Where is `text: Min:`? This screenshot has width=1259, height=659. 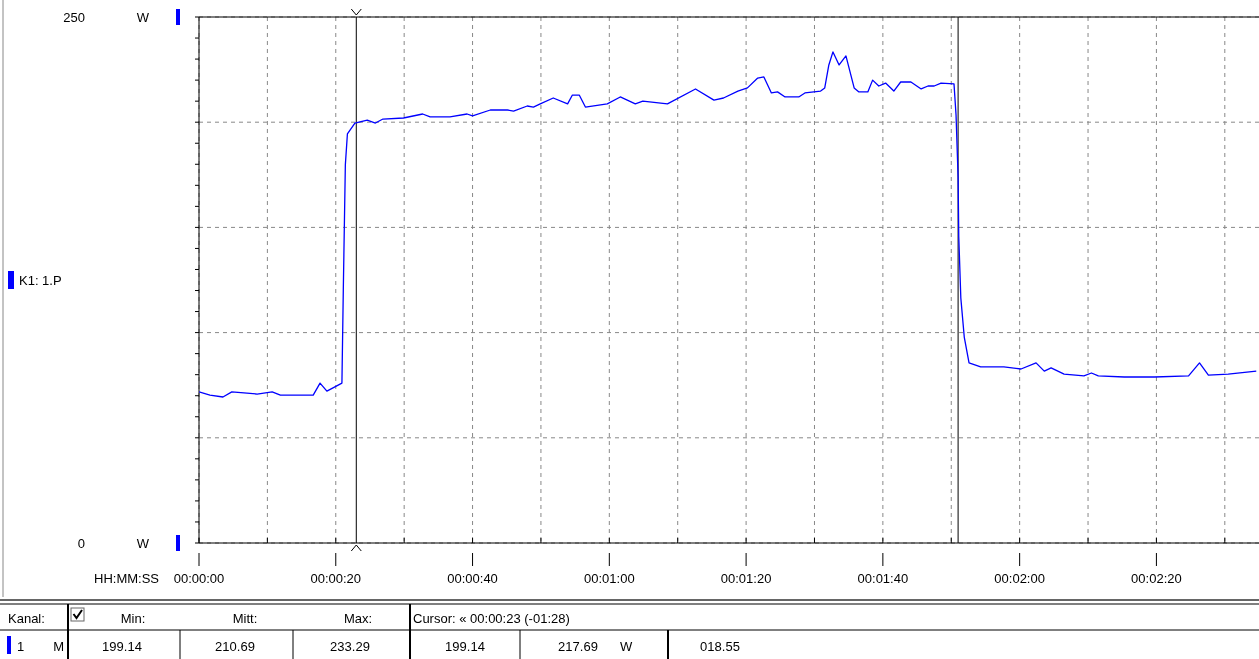 text: Min: is located at coordinates (133, 618).